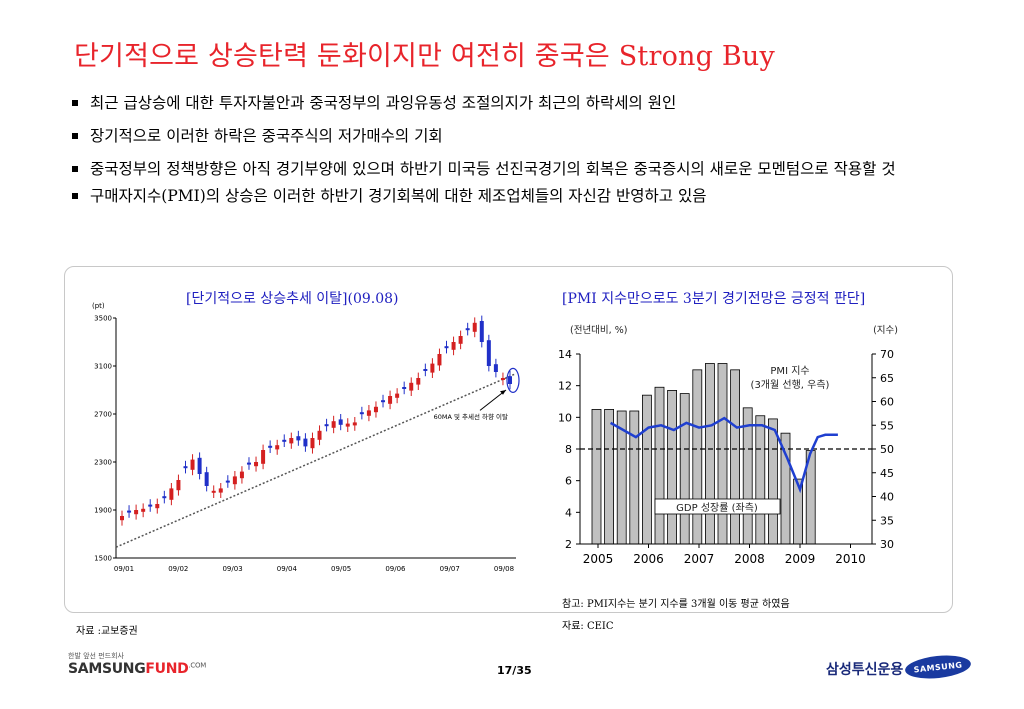 This screenshot has height=709, width=1024. Describe the element at coordinates (789, 371) in the screenshot. I see `pmi-series-label: PMI 지수` at that location.